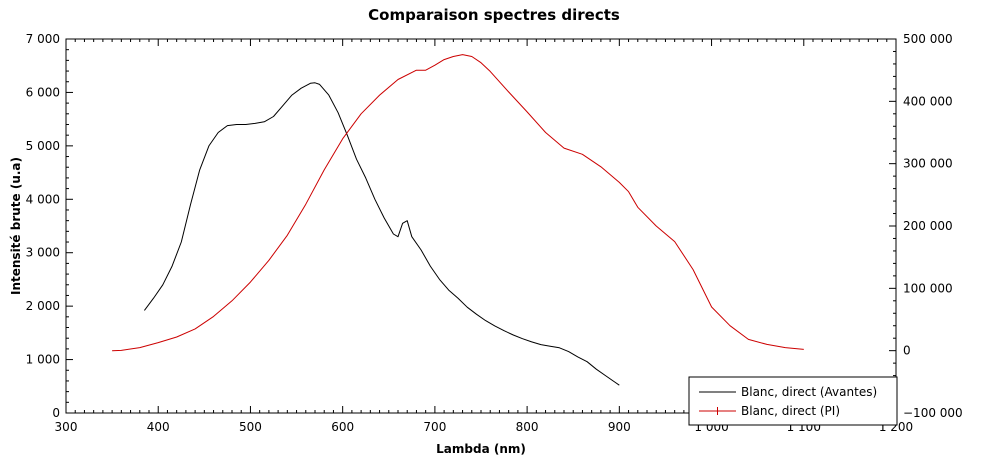  Describe the element at coordinates (43, 146) in the screenshot. I see `y-tick-label: 5 000` at that location.